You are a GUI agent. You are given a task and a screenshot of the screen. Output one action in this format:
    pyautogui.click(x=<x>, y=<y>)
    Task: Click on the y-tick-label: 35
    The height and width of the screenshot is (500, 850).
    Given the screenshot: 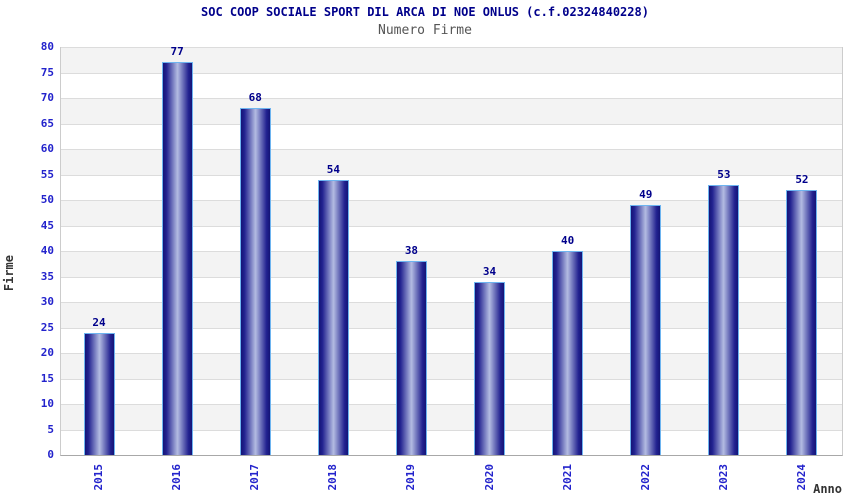 What is the action you would take?
    pyautogui.click(x=47, y=276)
    